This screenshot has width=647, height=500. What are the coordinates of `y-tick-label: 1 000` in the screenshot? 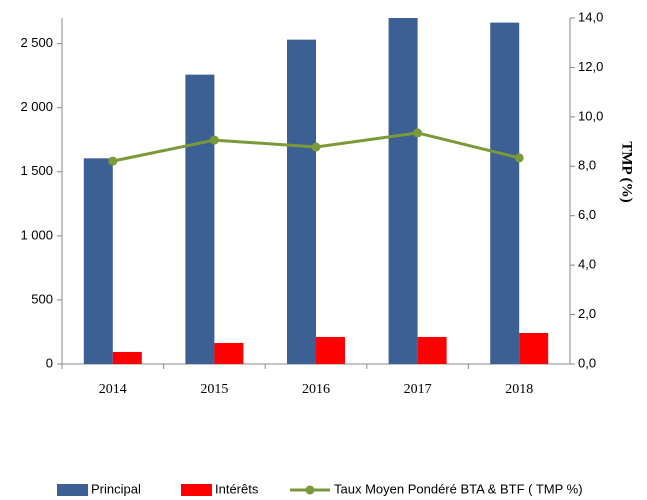 It's located at (36, 234).